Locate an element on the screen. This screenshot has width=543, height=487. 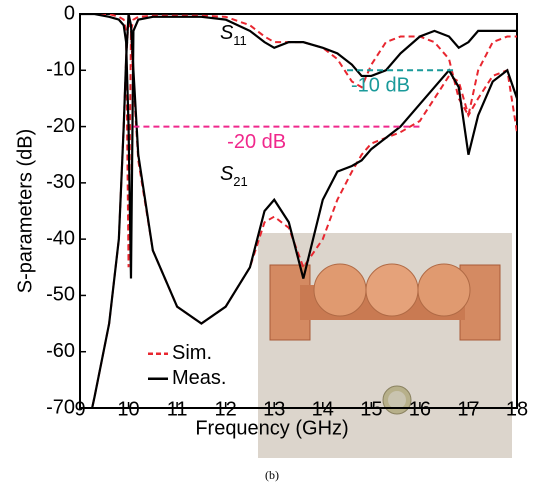
curve-label: S11 is located at coordinates (233, 35).